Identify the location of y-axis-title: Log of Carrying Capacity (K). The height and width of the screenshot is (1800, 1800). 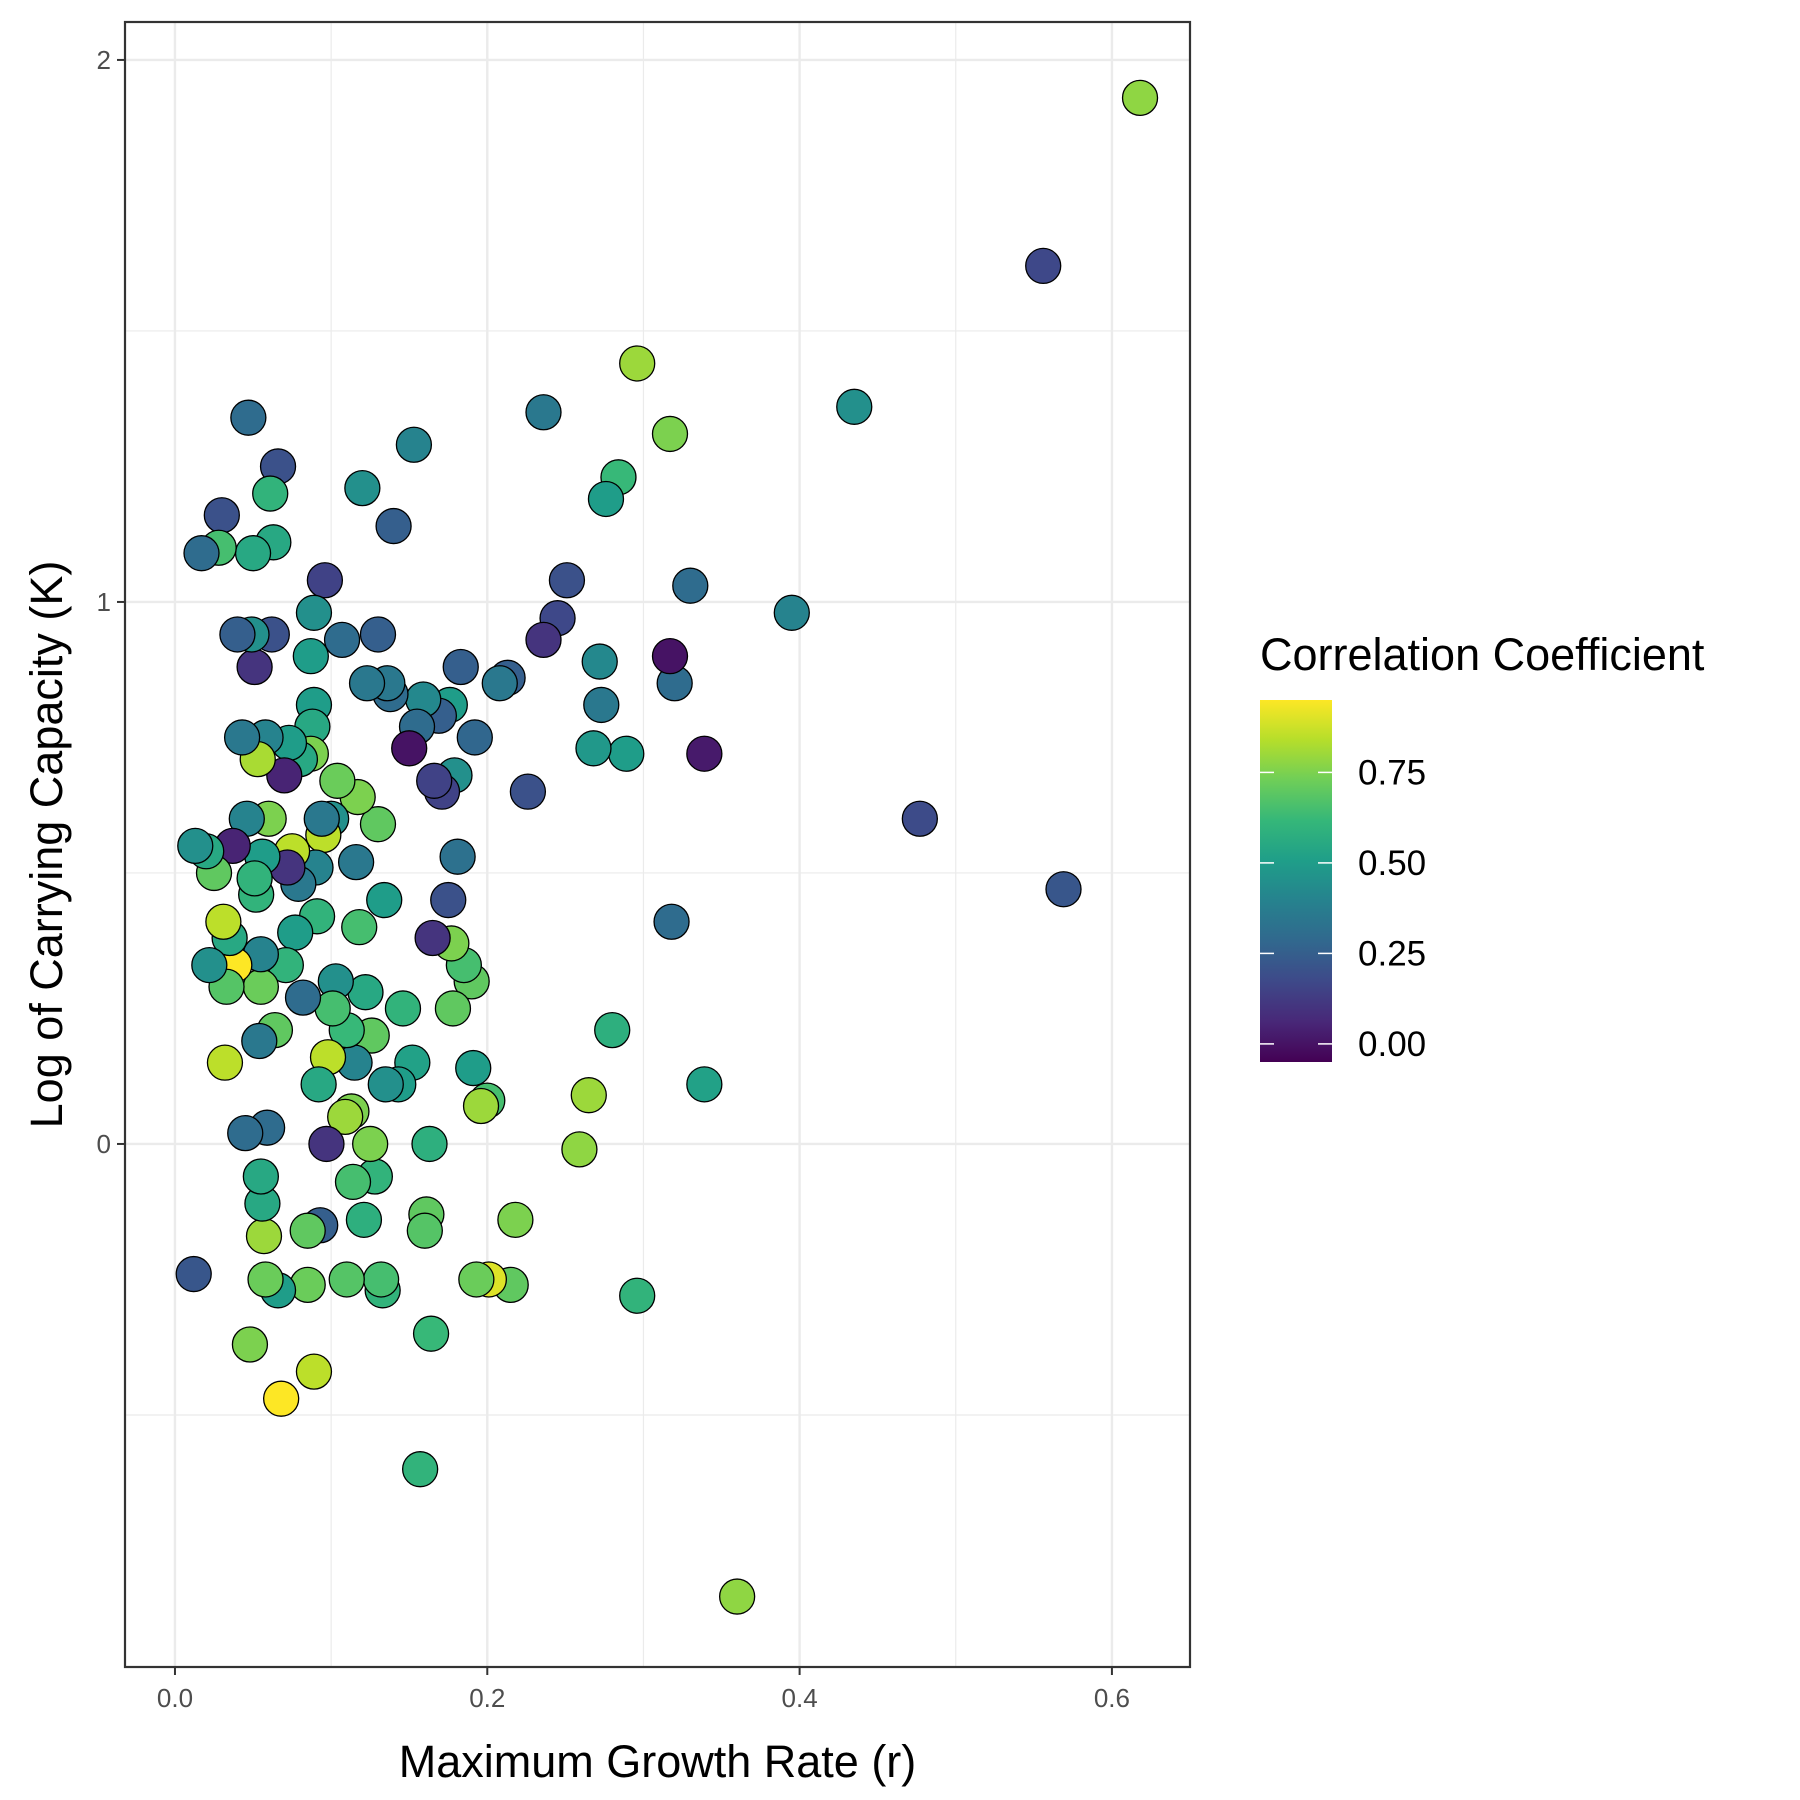
(46, 845).